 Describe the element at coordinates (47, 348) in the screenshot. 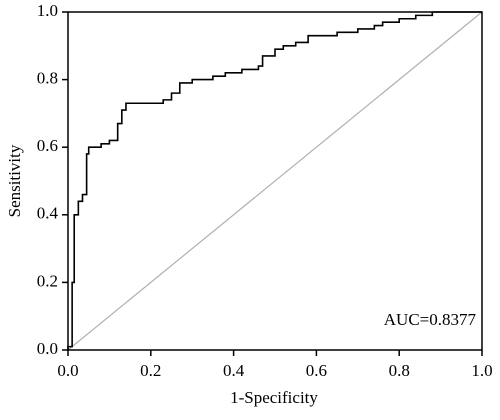

I see `y-tick-label: 0.0` at that location.